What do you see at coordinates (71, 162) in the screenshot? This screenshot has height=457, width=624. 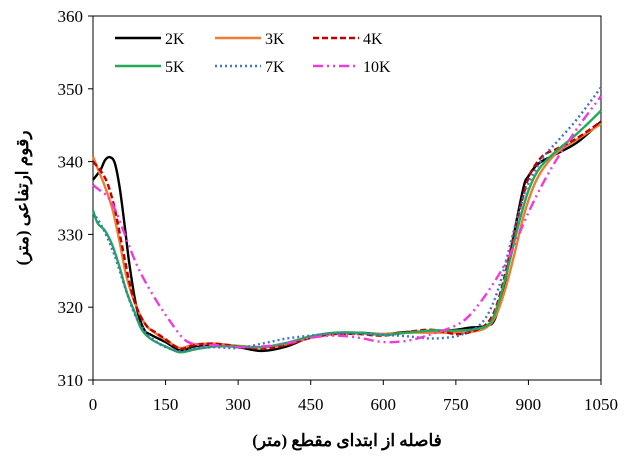 I see `y-tick-label: 340` at bounding box center [71, 162].